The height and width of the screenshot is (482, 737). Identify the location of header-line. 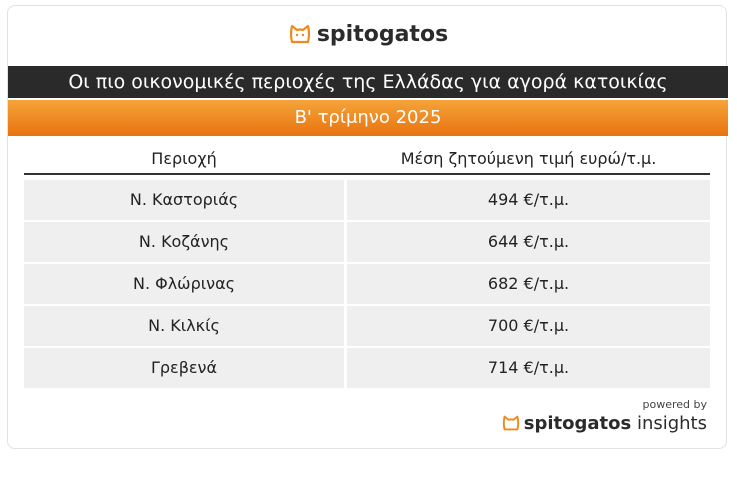
(367, 174).